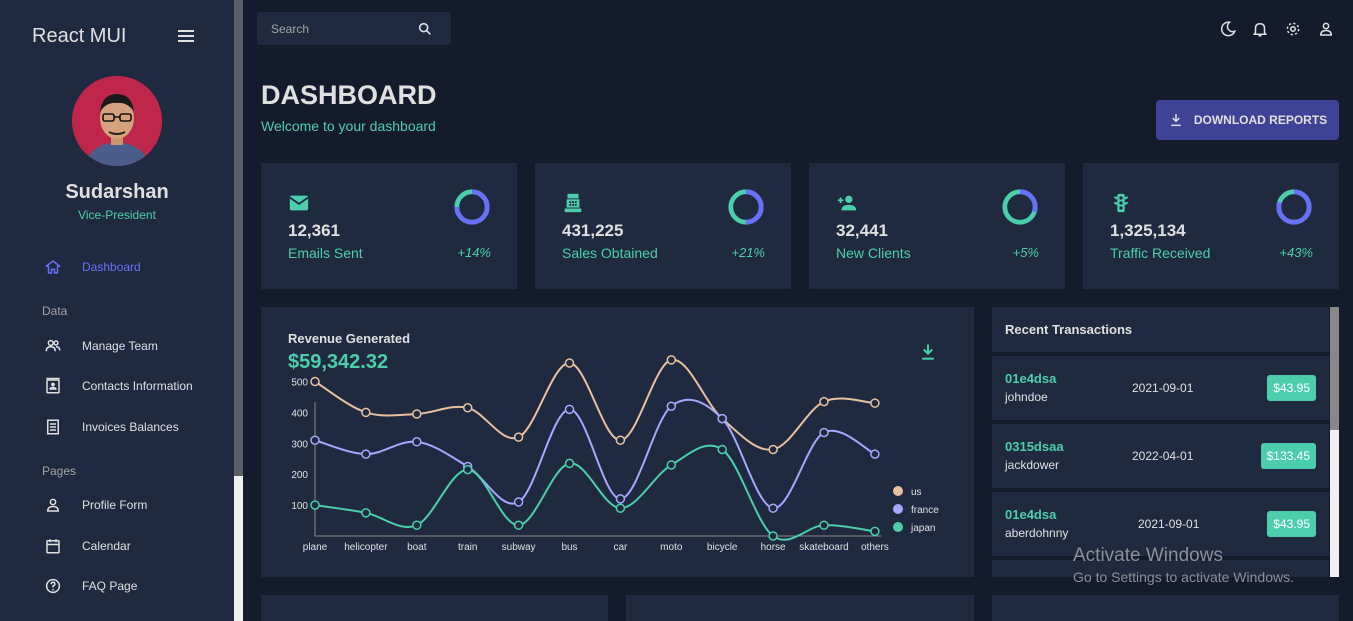  I want to click on sidebar-item-label: FAQ Page, so click(110, 586).